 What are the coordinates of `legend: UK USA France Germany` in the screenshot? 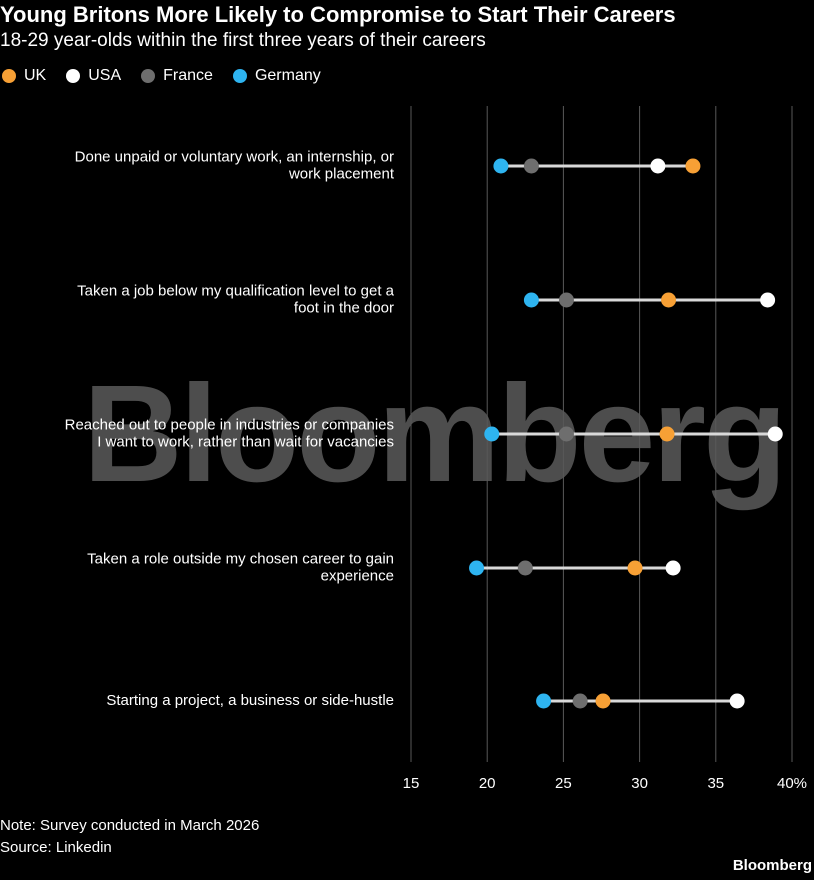 It's located at (171, 76).